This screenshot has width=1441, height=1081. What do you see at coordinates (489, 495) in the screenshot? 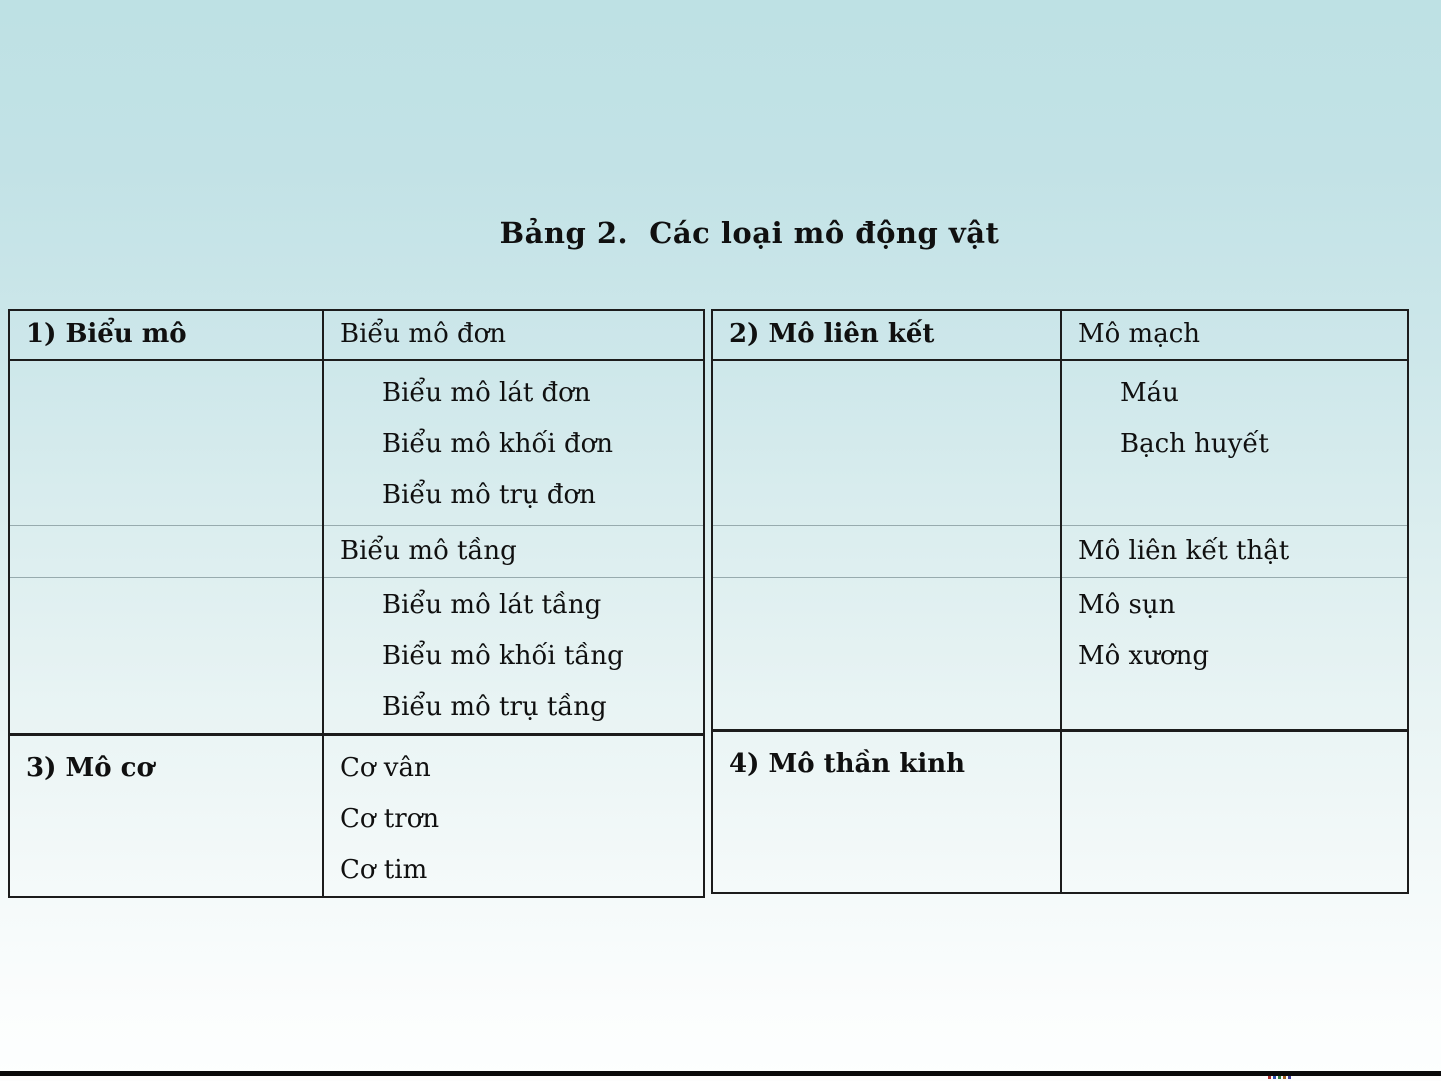
I see `cell-line: Biểu mô trụ đơn` at bounding box center [489, 495].